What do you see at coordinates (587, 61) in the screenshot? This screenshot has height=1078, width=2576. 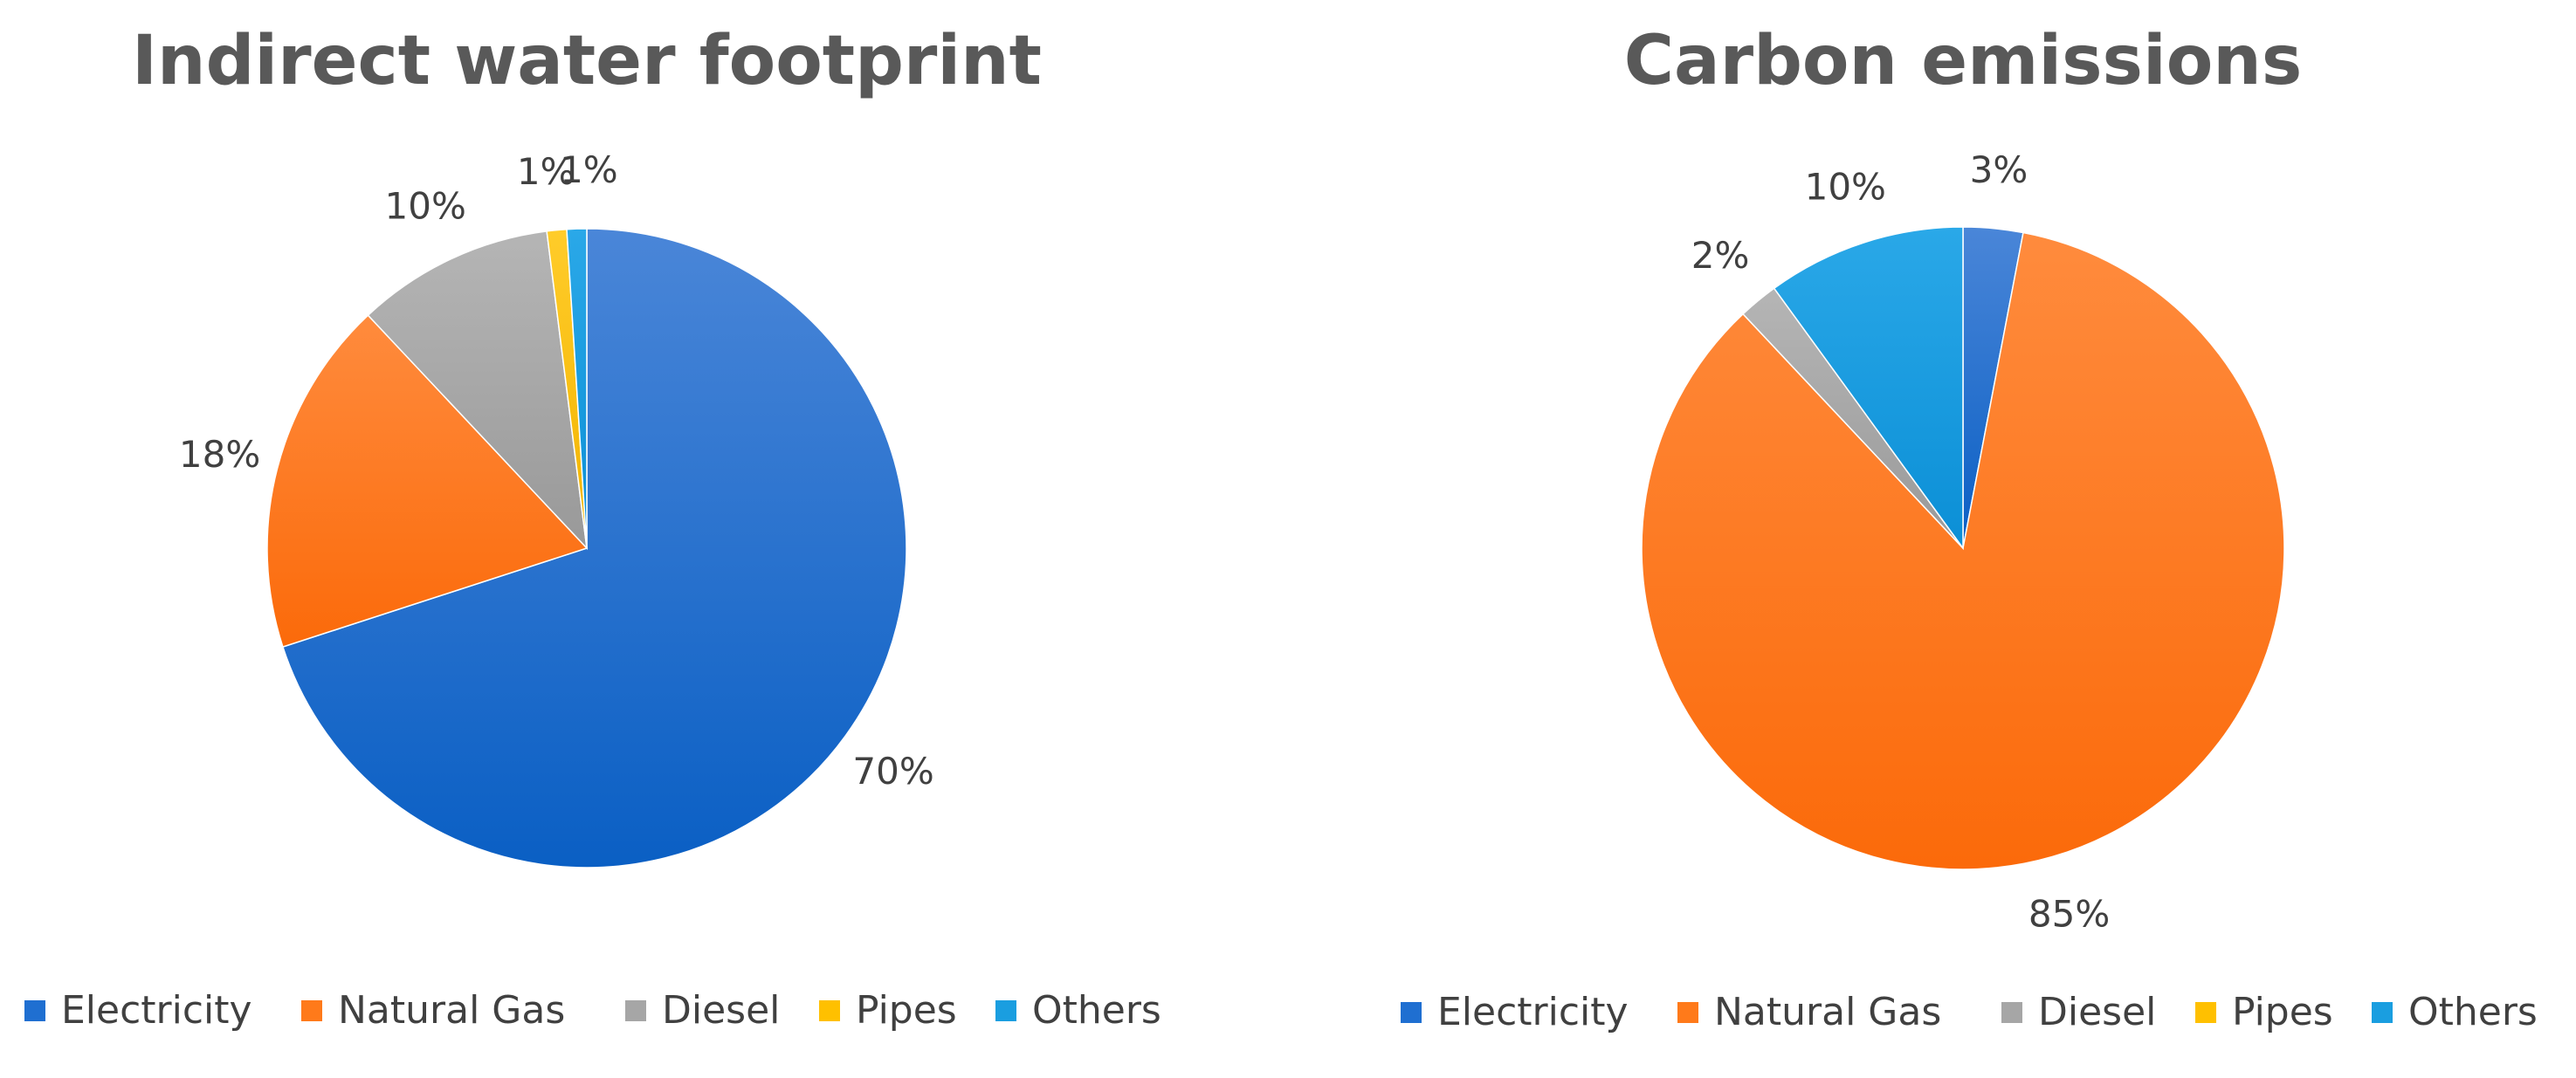 I see `chart-title: Indirect water footprint` at bounding box center [587, 61].